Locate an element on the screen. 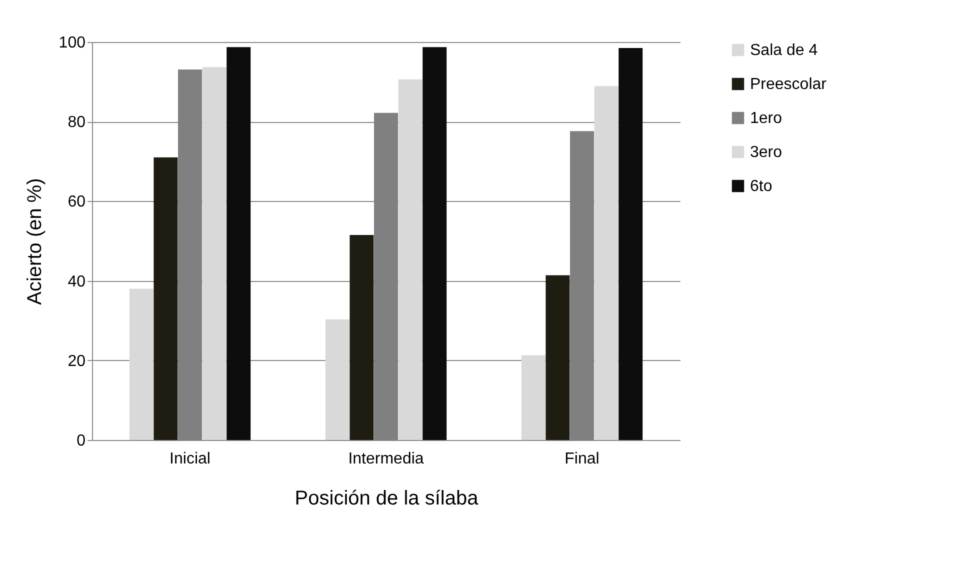  x-tick-label: Inicial is located at coordinates (190, 459).